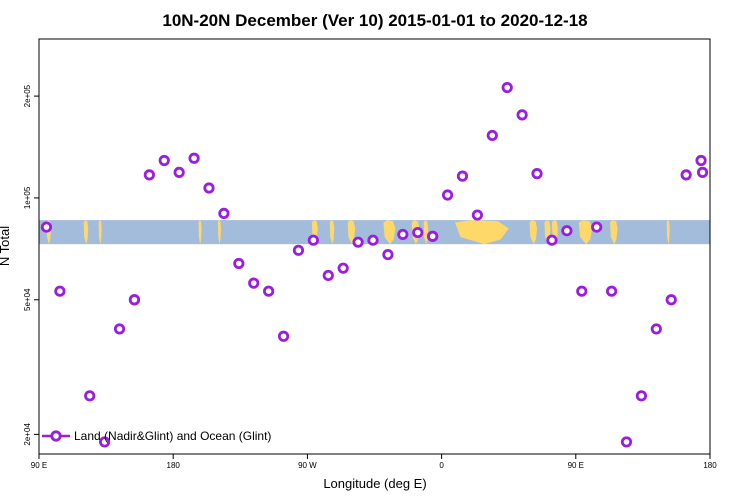  Describe the element at coordinates (172, 436) in the screenshot. I see `legend-label: Land (Nadir&Glint) and Ocean (Glint)` at that location.